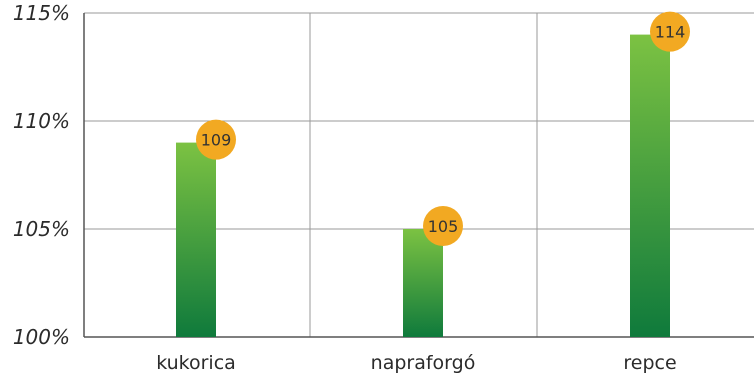  What do you see at coordinates (41, 13) in the screenshot?
I see `y-tick-label: 115%` at bounding box center [41, 13].